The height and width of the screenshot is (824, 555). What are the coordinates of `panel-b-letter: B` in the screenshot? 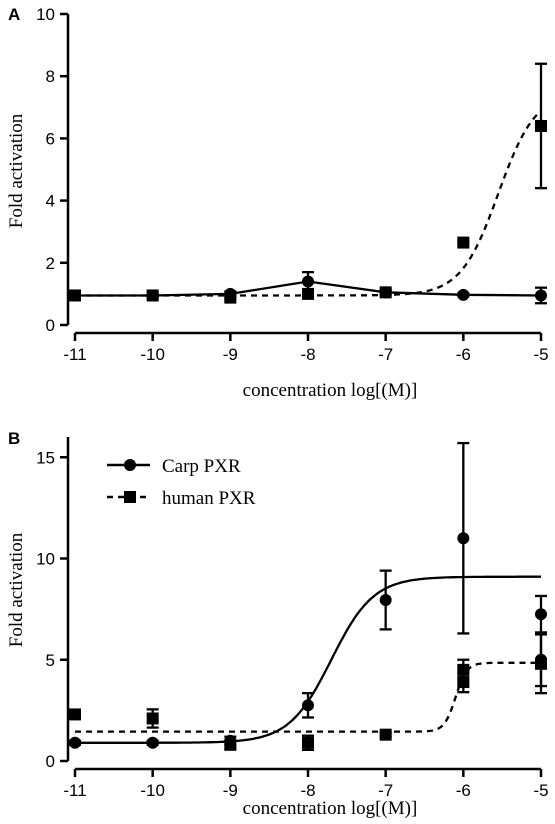 It's located at (14, 438).